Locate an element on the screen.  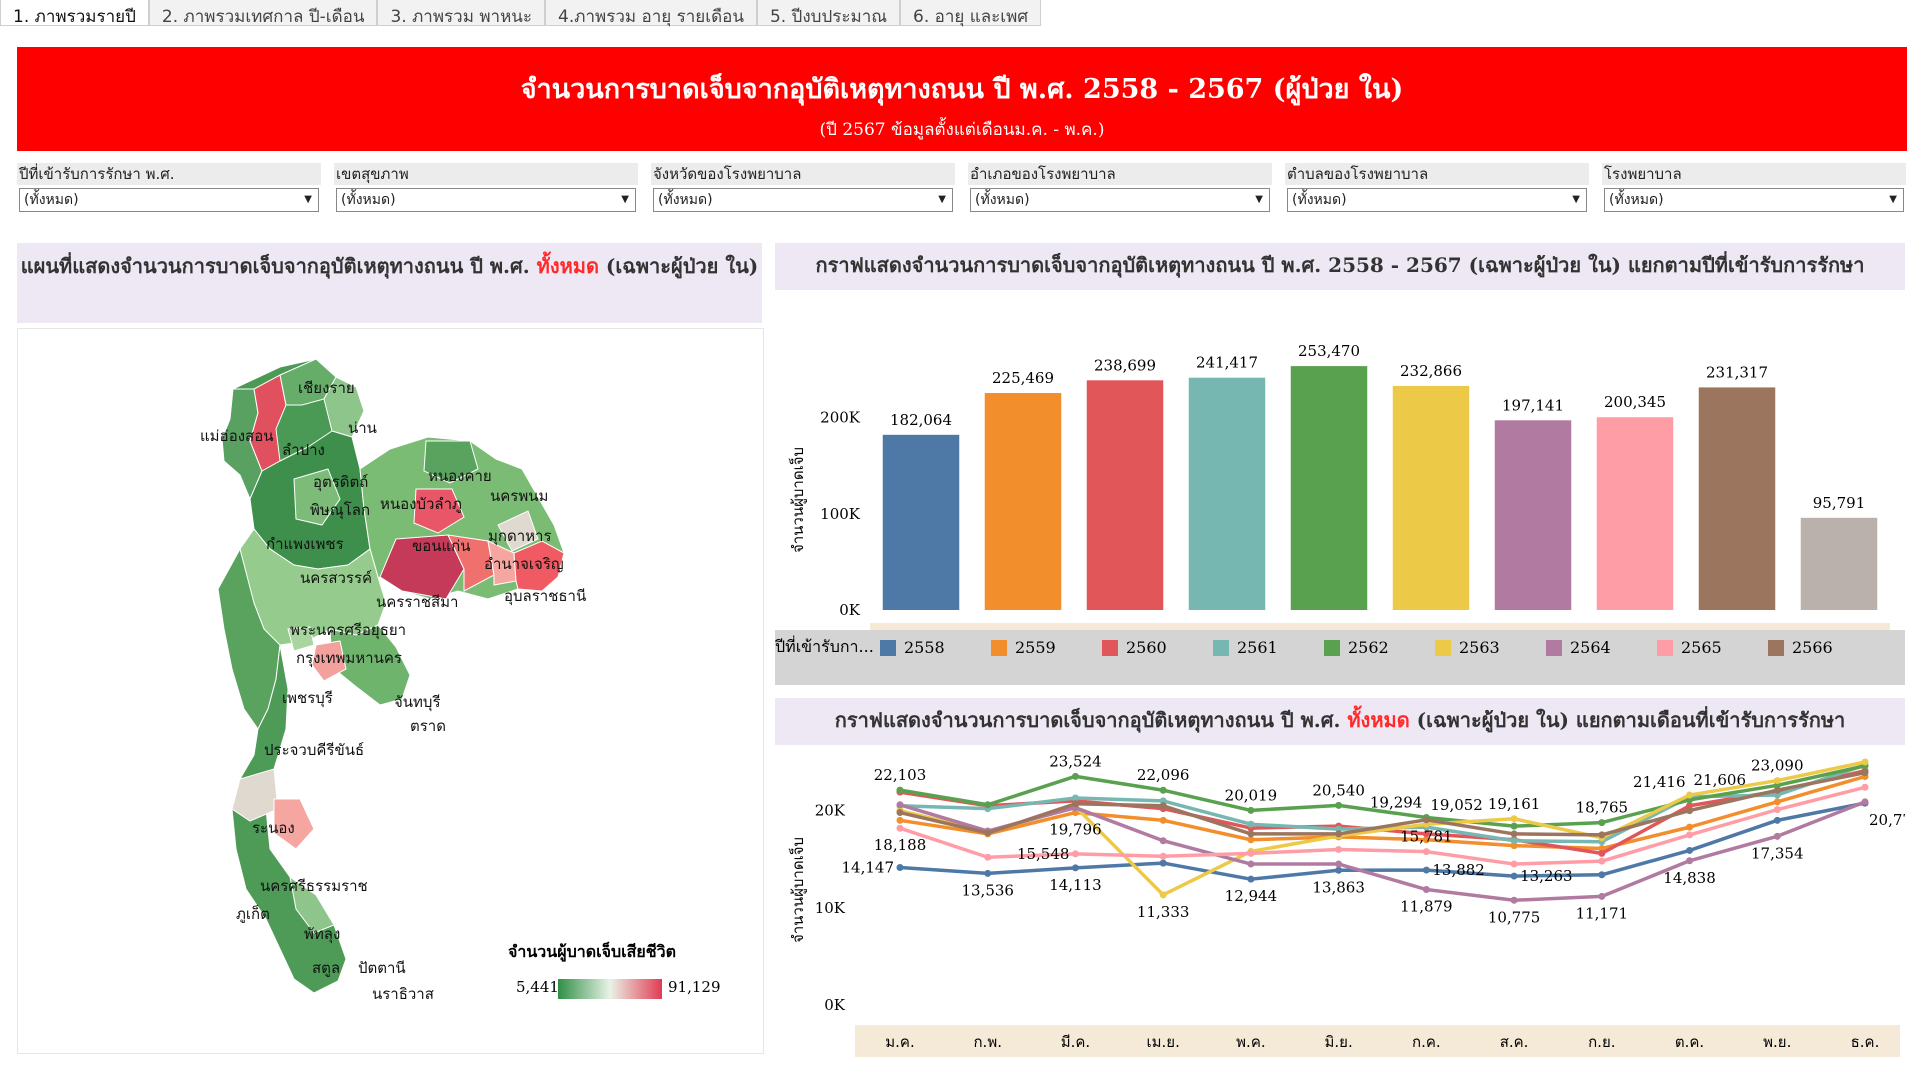
map-region-ubon is located at coordinates (539, 566).